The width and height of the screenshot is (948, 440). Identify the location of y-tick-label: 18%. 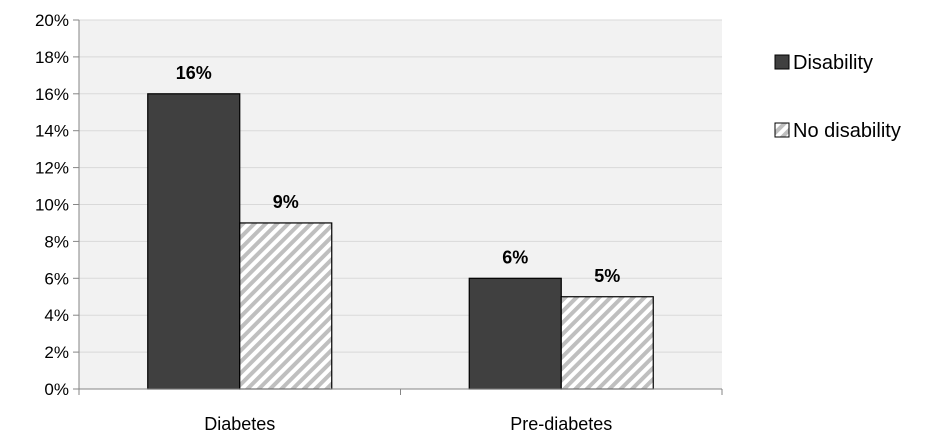
(52, 57).